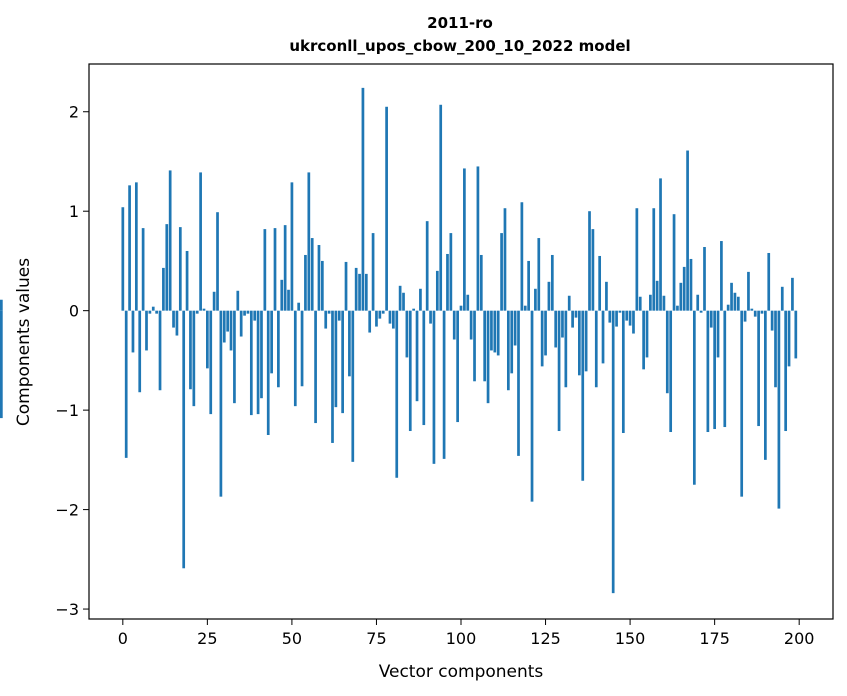  Describe the element at coordinates (74, 211) in the screenshot. I see `y-tick-label: 1` at that location.